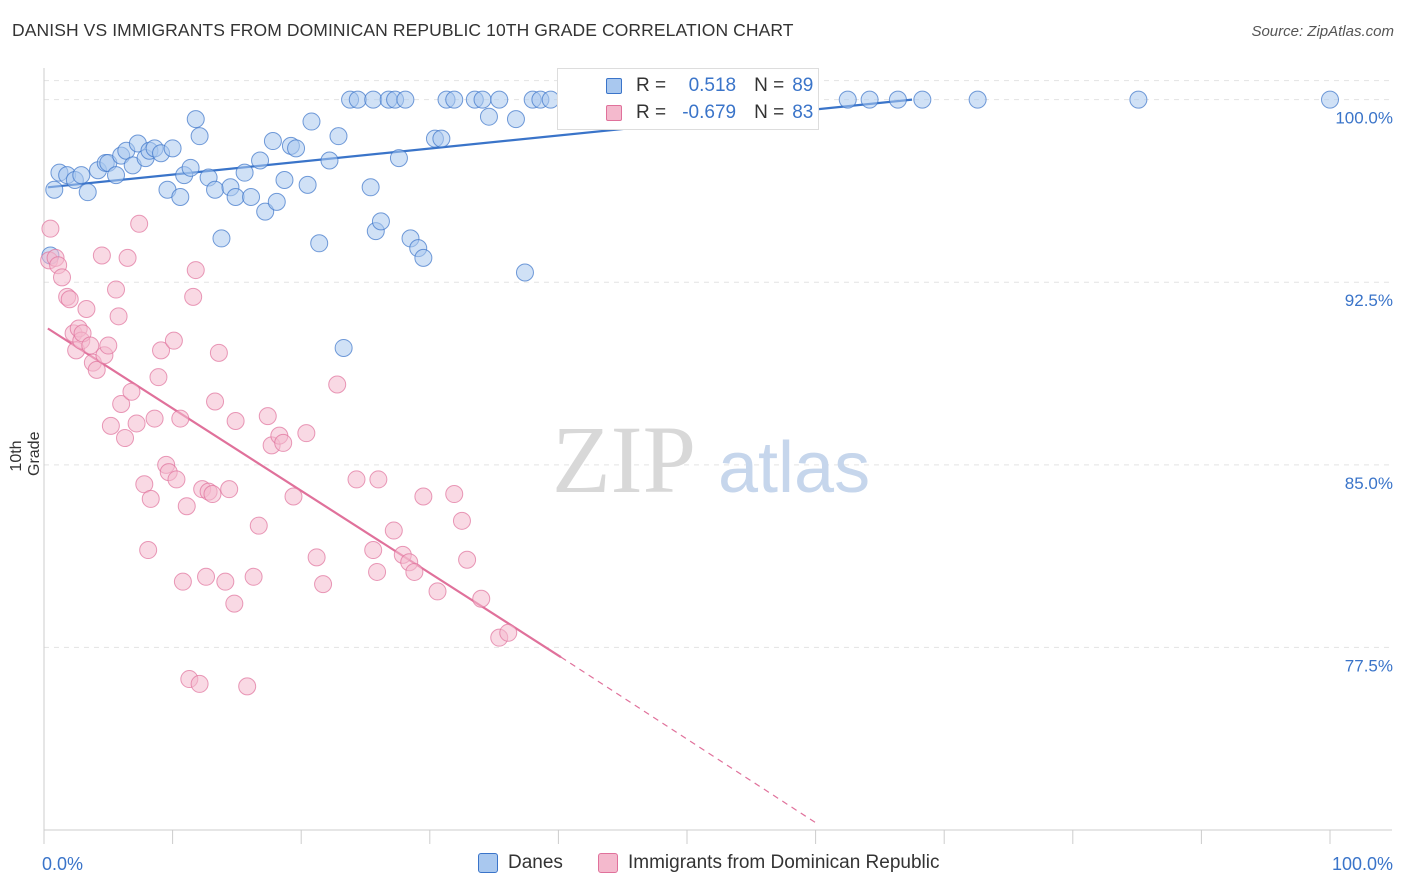 Image resolution: width=1406 pixels, height=892 pixels. I want to click on y-tick-label: 100.0%, so click(1364, 118).